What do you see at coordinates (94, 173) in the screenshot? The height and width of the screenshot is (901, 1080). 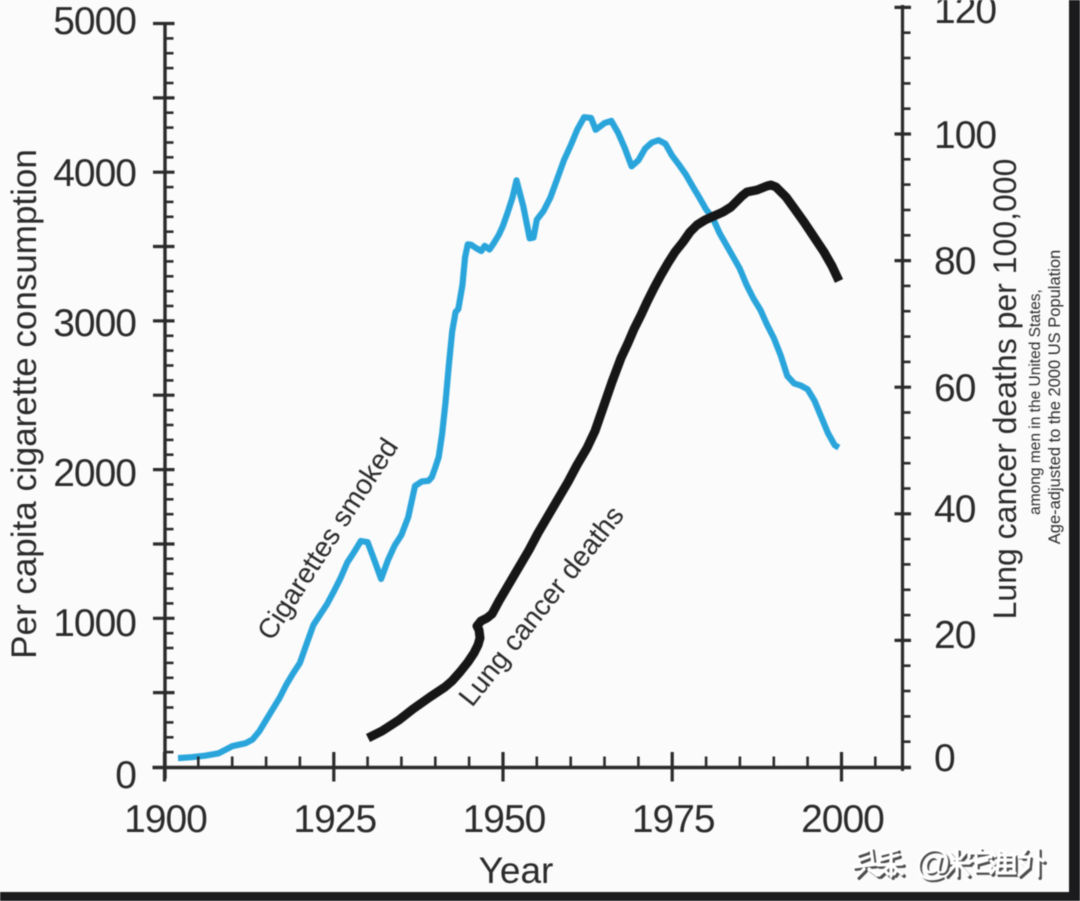 I see `svg-text: 4000` at bounding box center [94, 173].